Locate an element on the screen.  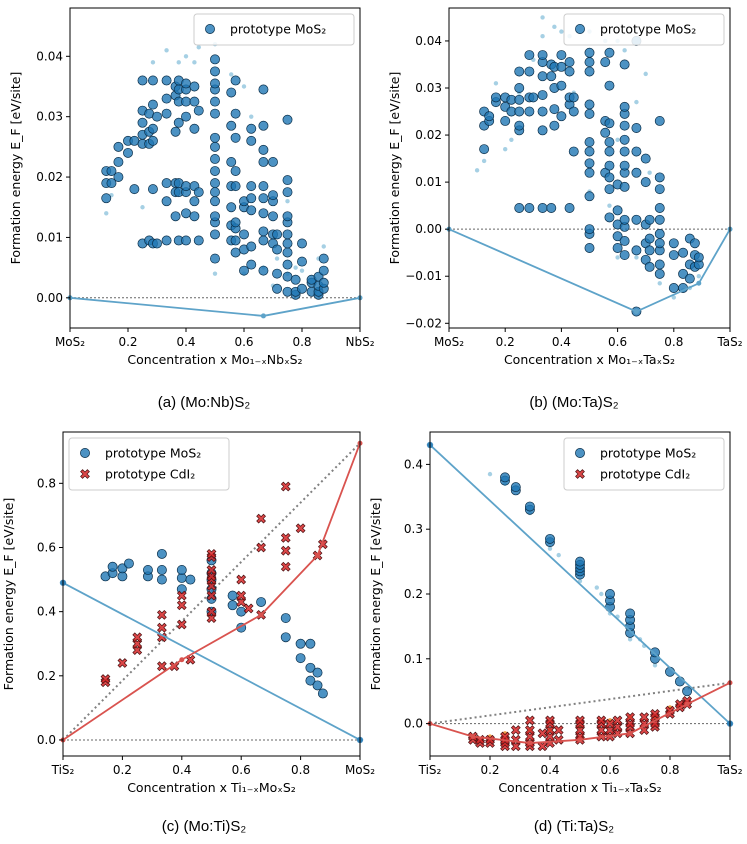
series-light-dots is located at coordinates (572, 569).